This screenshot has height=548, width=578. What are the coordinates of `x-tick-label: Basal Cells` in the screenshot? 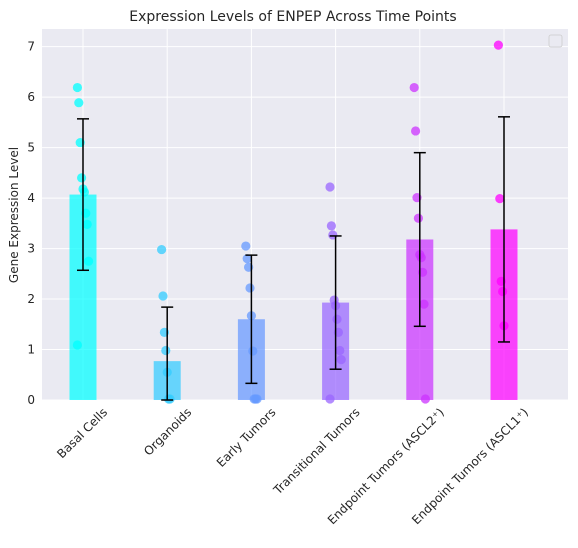 It's located at (82, 433).